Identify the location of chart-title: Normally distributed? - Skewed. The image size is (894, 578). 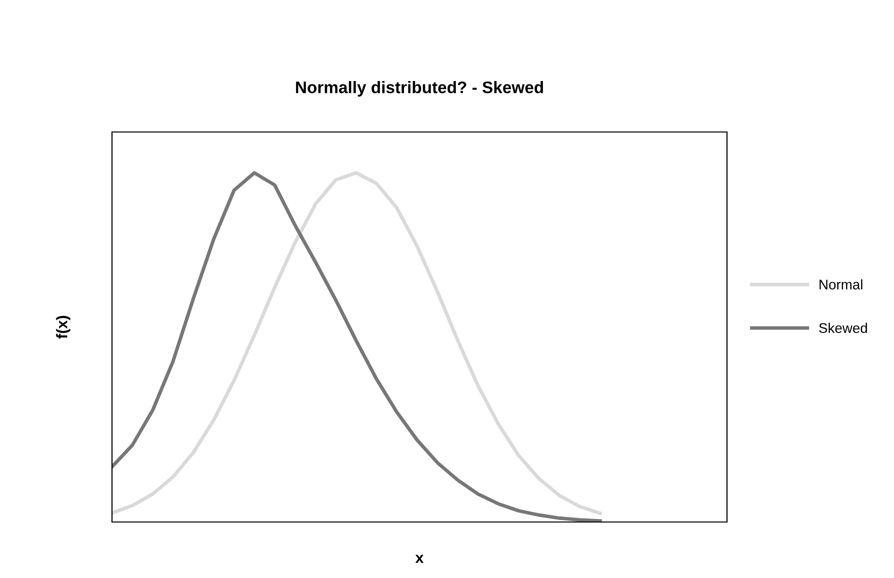
(419, 89).